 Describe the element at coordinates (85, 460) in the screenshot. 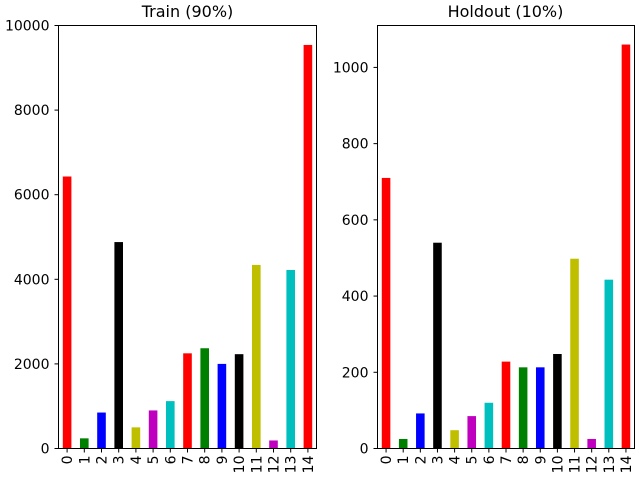

I see `train-x-tick-label: 1` at that location.